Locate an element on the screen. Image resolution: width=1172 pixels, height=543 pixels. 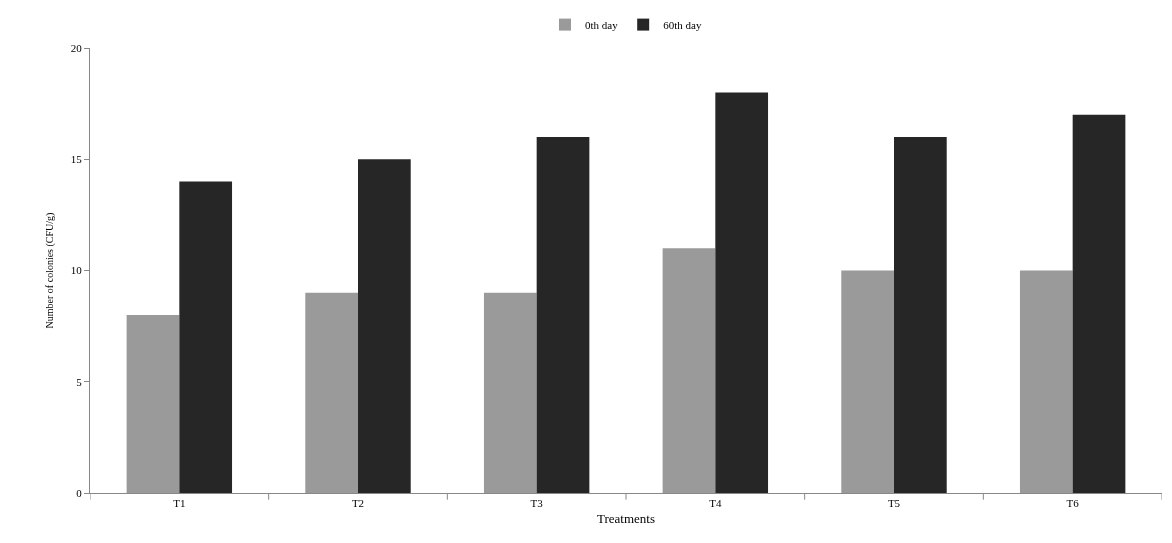
legend-label: 60th day is located at coordinates (682, 24).